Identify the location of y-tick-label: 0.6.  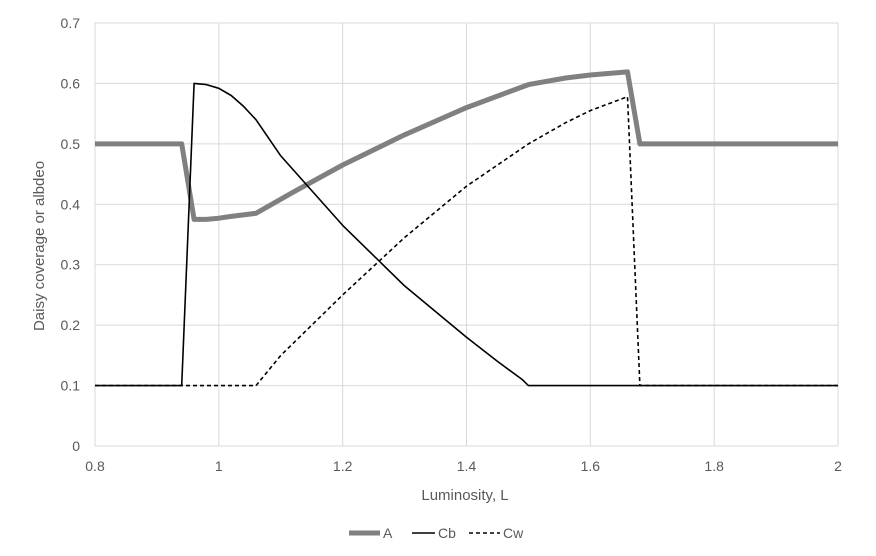
(71, 83).